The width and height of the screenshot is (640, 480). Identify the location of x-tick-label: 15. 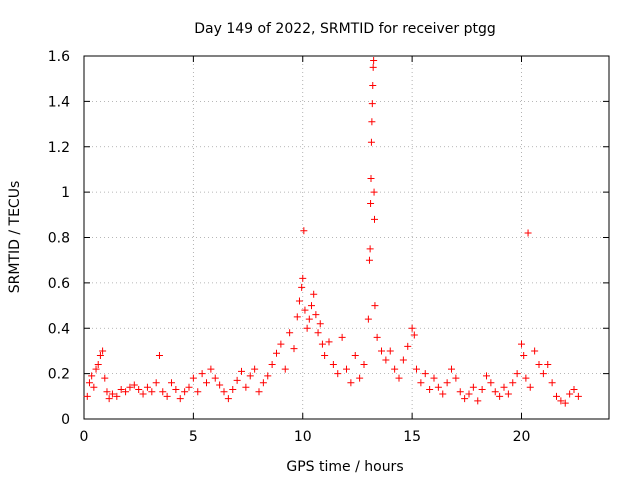
(412, 437).